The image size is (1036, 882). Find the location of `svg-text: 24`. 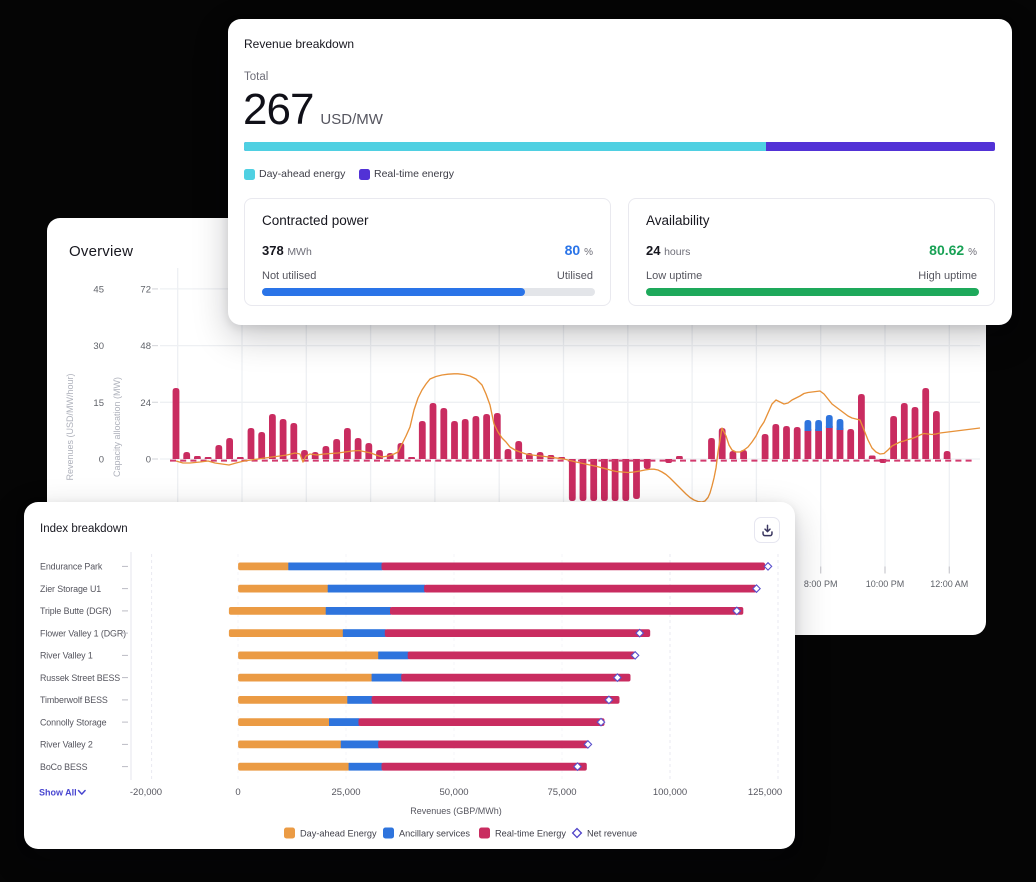

svg-text: 24 is located at coordinates (145, 403).